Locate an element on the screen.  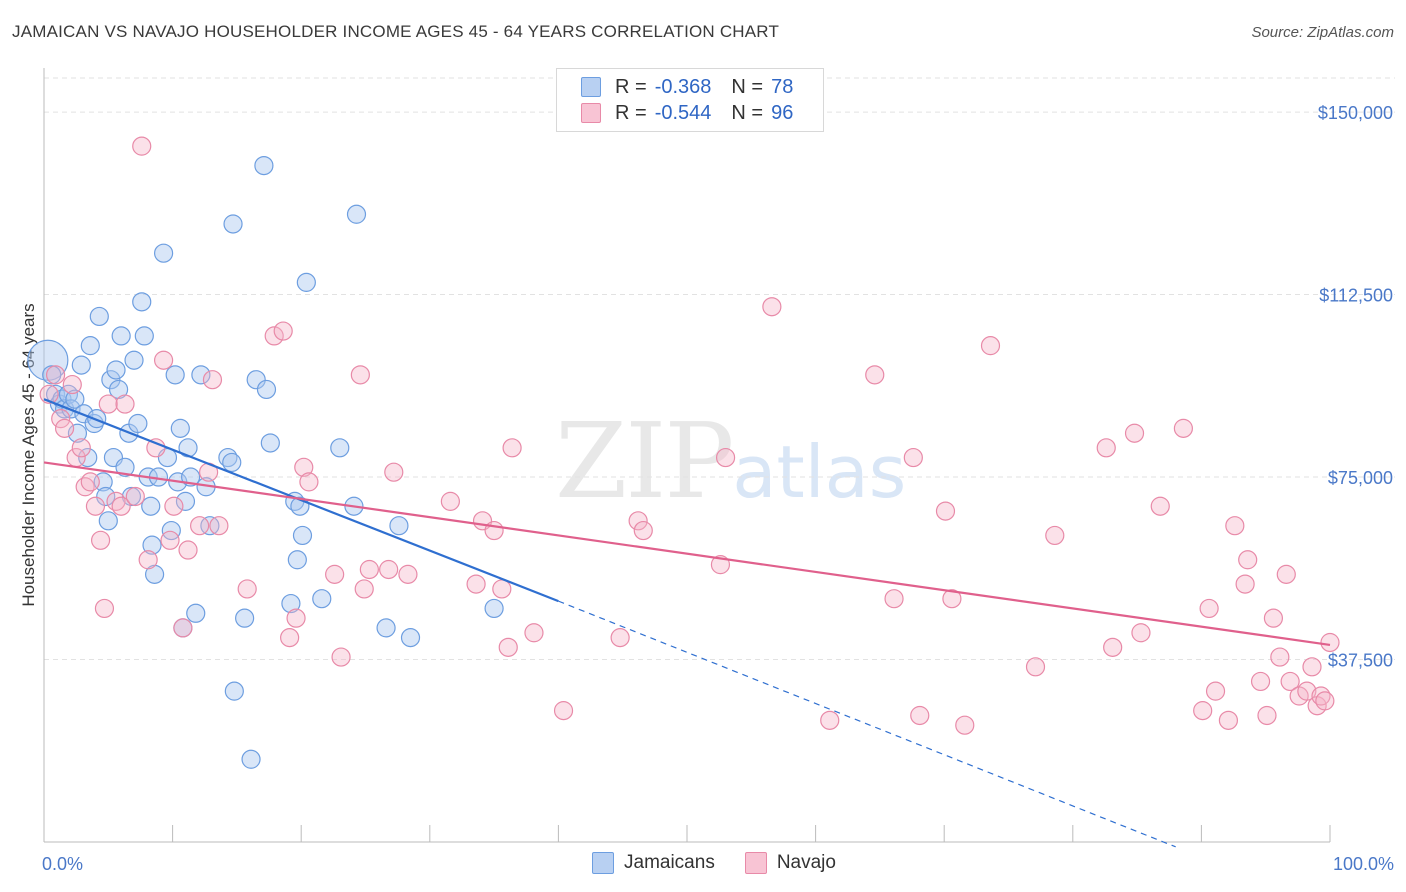
watermark-atlas: atlas is located at coordinates (819, 472).